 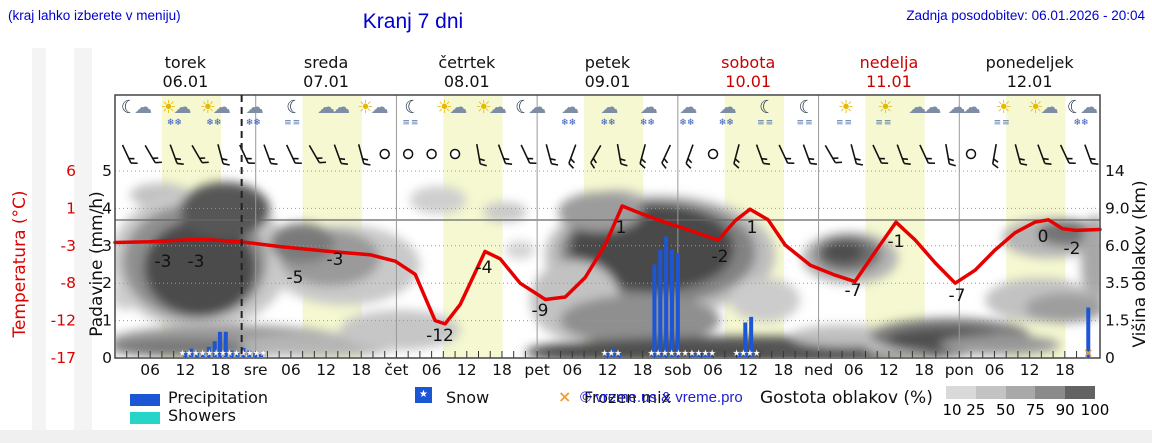 What do you see at coordinates (1006, 410) in the screenshot?
I see `cloud-density-scale-label: 50` at bounding box center [1006, 410].